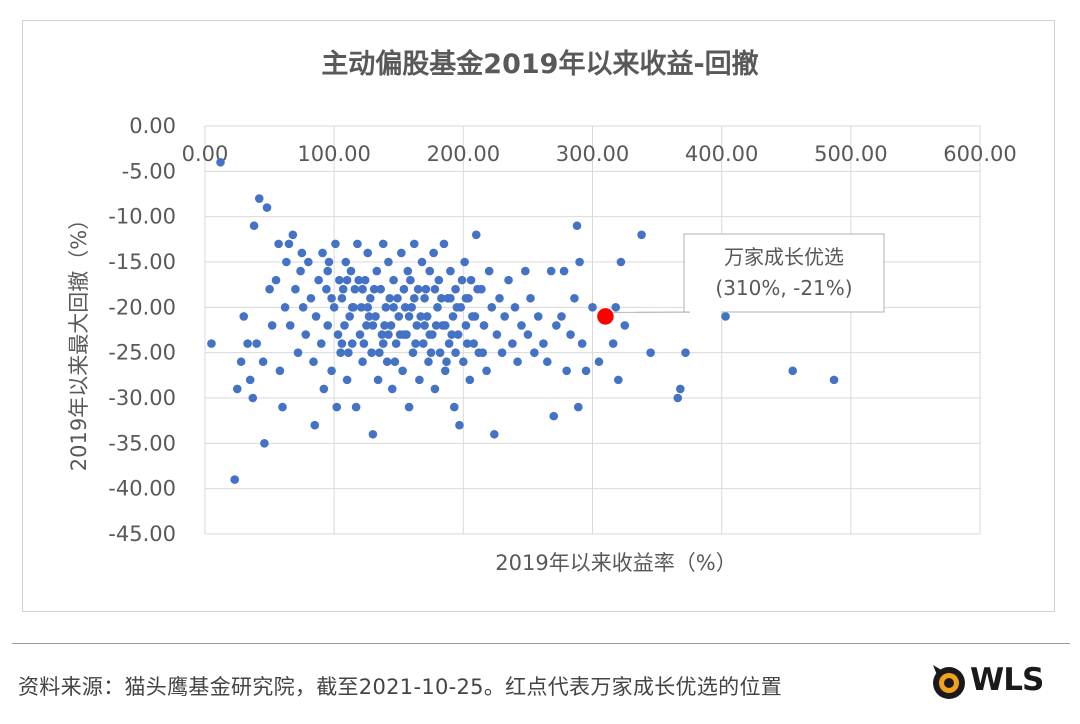 The image size is (1080, 724). I want to click on x-axis-label: 2019年以来收益率（%）, so click(615, 563).